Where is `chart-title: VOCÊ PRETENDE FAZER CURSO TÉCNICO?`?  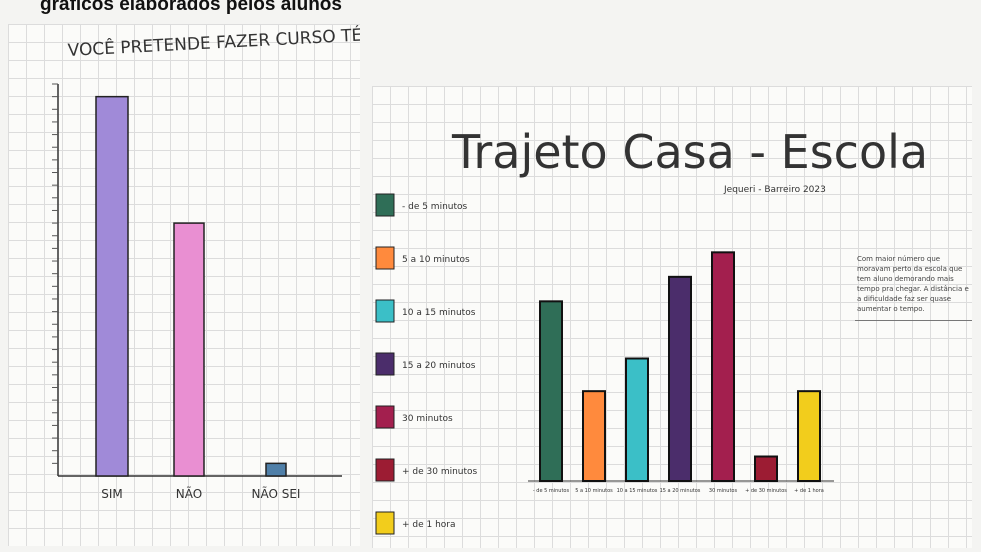 chart-title: VOCÊ PRETENDE FAZER CURSO TÉCNICO? is located at coordinates (213, 42).